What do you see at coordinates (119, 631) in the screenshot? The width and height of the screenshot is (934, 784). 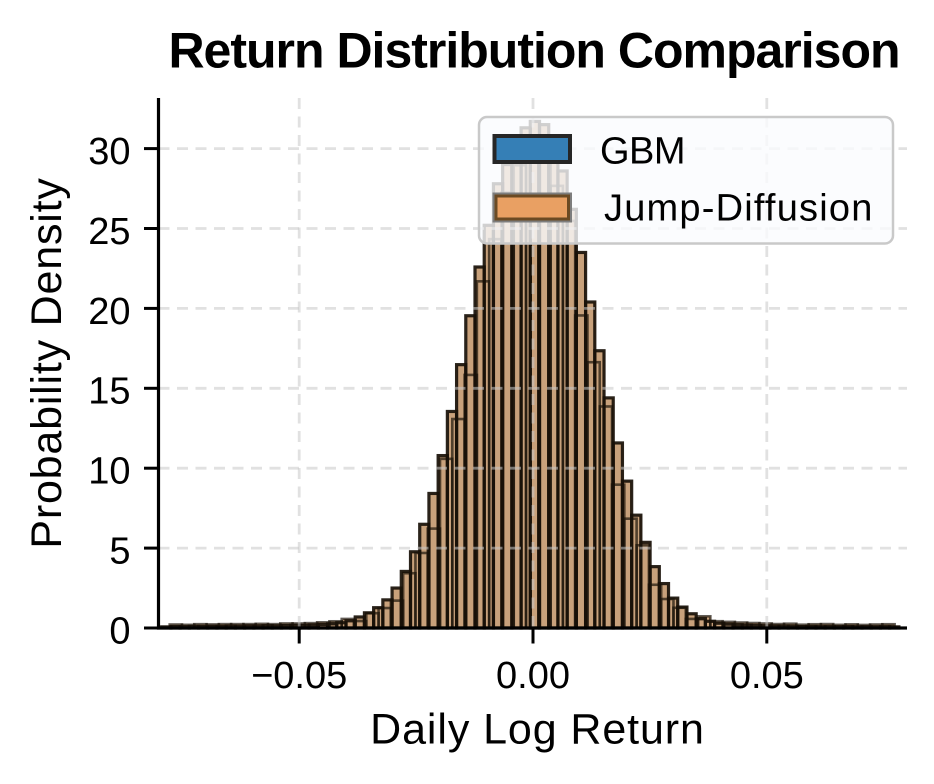 I see `svg-text: 0` at bounding box center [119, 631].